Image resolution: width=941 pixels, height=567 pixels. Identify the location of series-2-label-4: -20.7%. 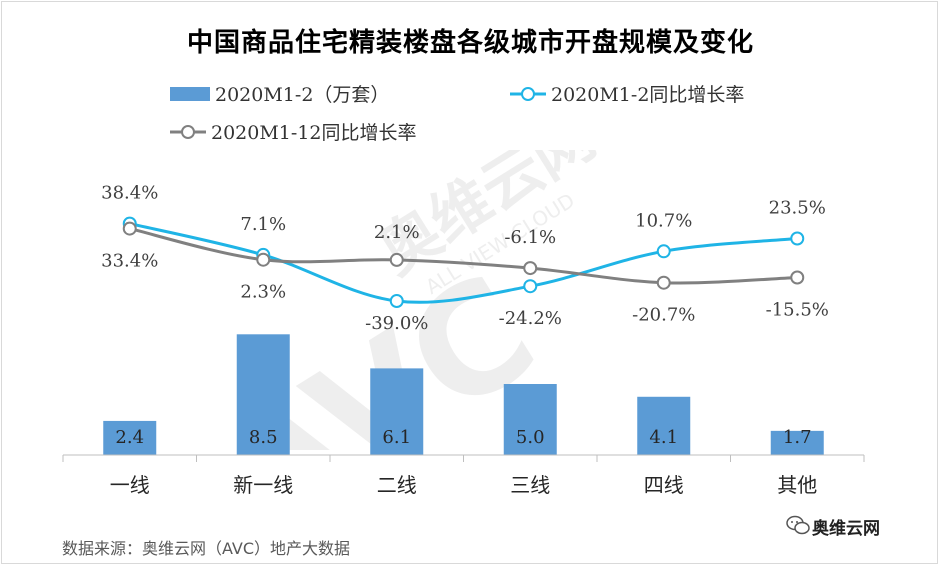
(663, 315).